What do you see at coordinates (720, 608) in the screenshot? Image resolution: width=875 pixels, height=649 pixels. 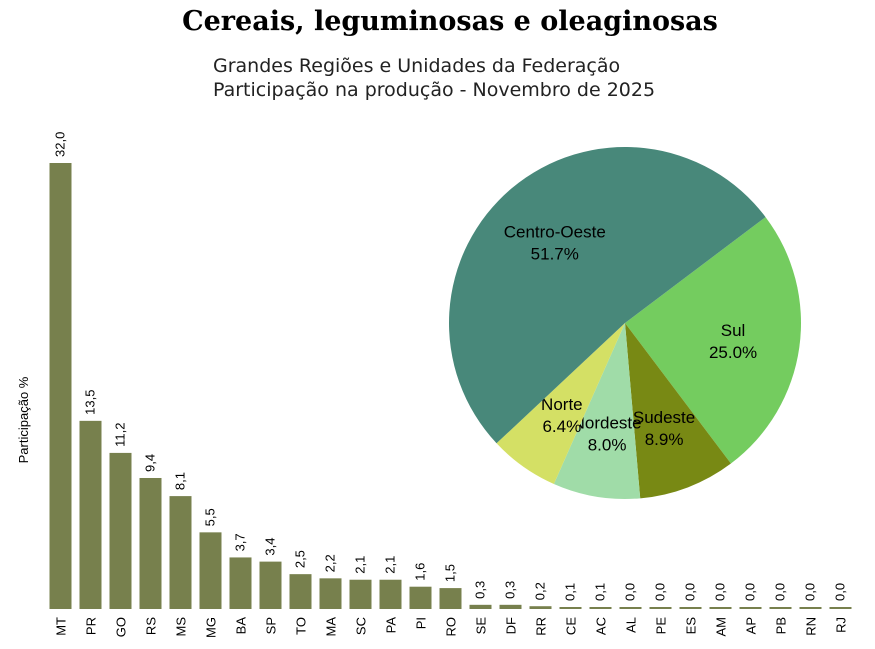 I see `bar-am` at bounding box center [720, 608].